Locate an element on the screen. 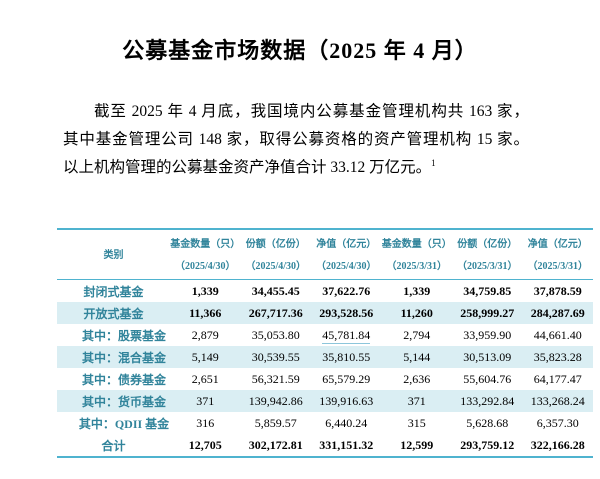 The width and height of the screenshot is (600, 479). cell-value: 56,321.59 is located at coordinates (275, 378).